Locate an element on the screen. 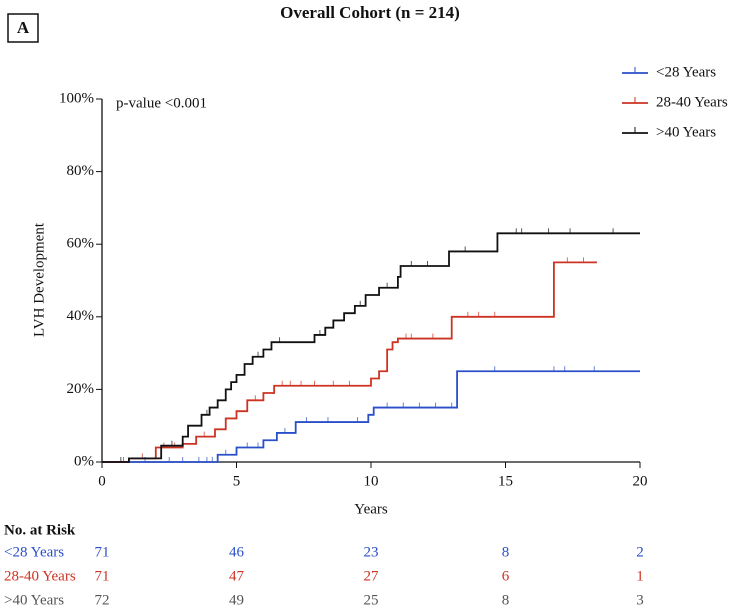 The width and height of the screenshot is (739, 613). risk-value: 47 is located at coordinates (237, 576).